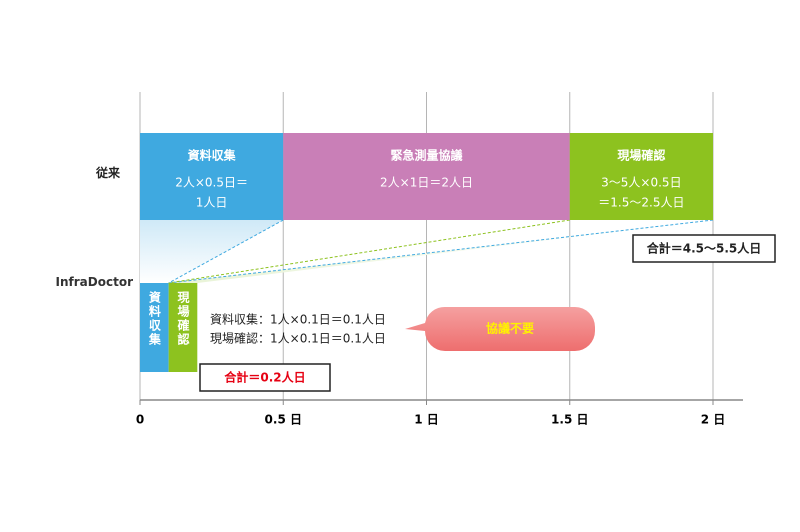 The height and width of the screenshot is (532, 800). I want to click on task-detail: 2人×0.5日＝, so click(211, 183).